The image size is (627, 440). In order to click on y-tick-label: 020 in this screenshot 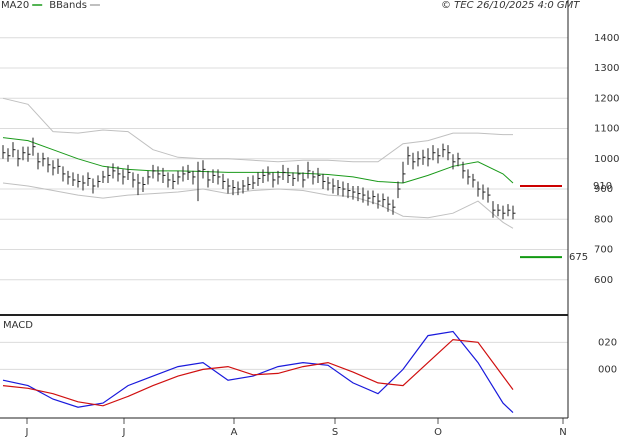, I will do `click(607, 342)`.